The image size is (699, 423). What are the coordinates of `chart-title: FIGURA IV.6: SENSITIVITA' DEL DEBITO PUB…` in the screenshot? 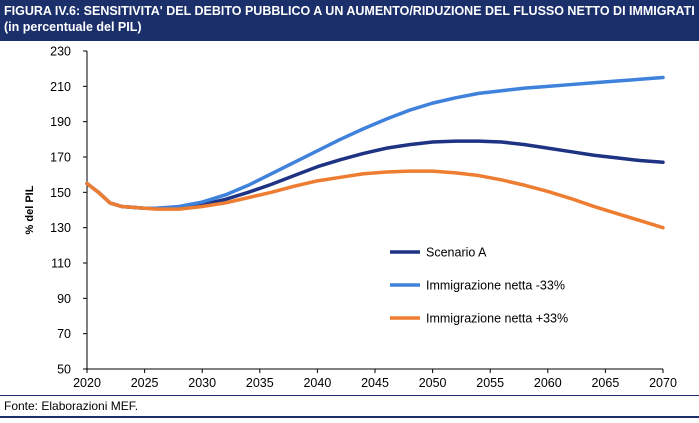 It's located at (349, 20).